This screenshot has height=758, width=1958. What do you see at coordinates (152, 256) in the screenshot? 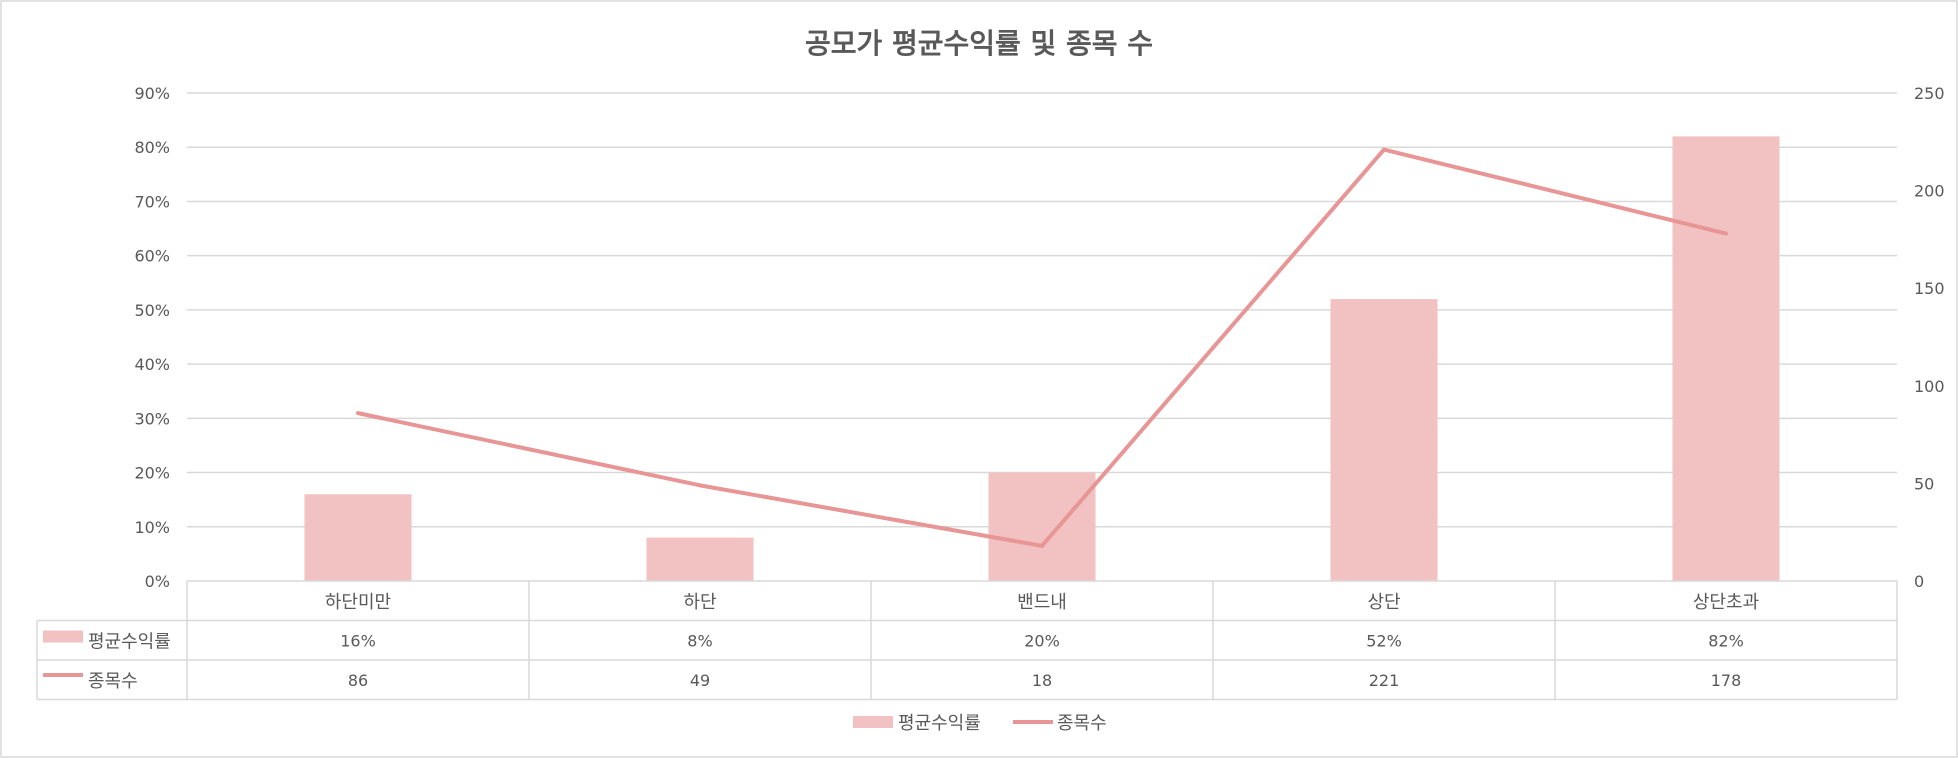
I see `left-tick-label: 60%` at bounding box center [152, 256].